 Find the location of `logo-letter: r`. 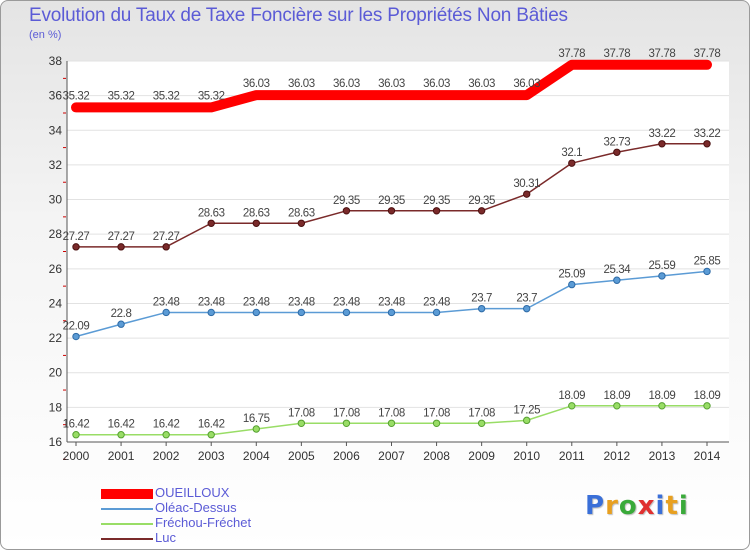

logo-letter: r is located at coordinates (612, 506).